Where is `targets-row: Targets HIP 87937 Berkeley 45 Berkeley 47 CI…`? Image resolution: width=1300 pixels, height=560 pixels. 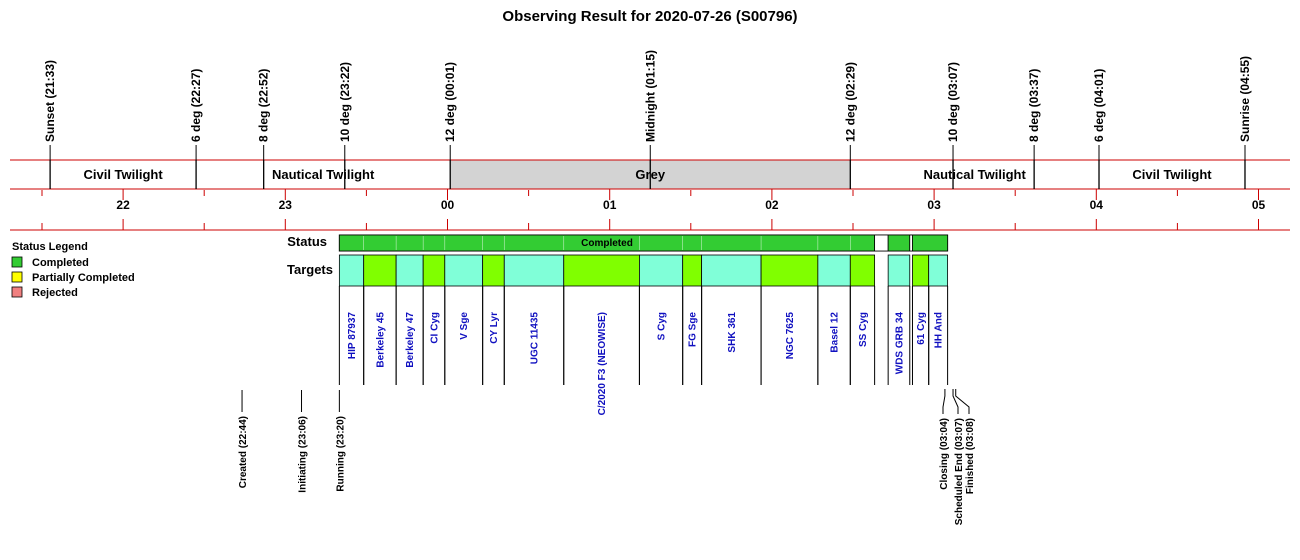 targets-row: Targets HIP 87937 Berkeley 45 Berkeley 47 CI… is located at coordinates (618, 334).